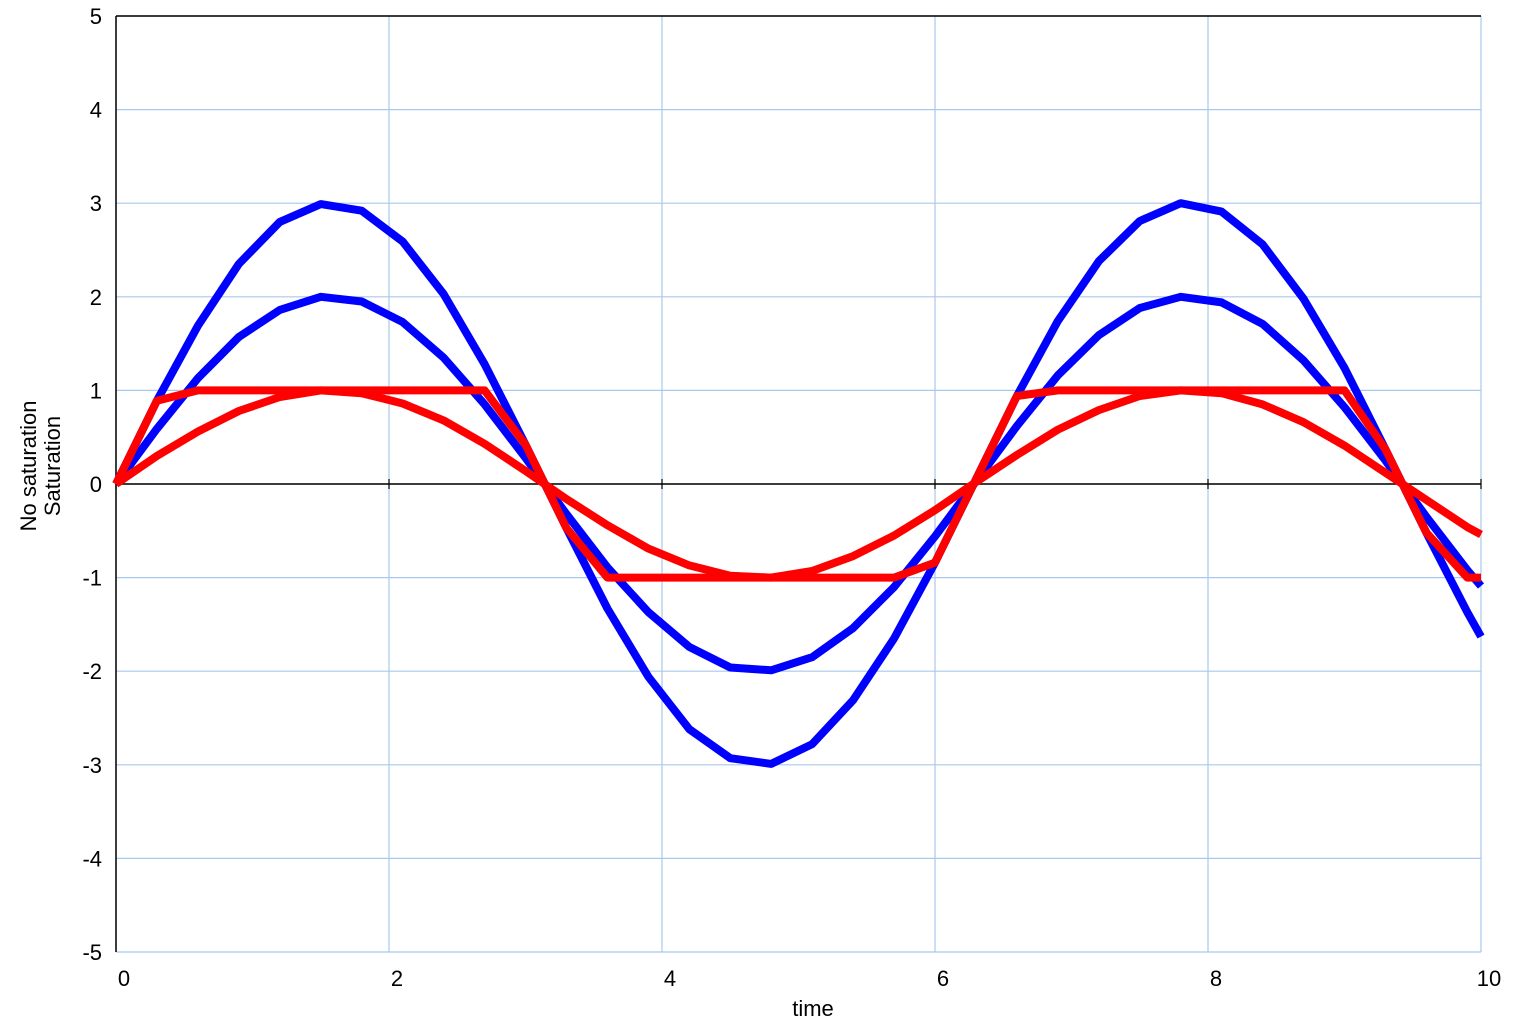 This screenshot has width=1517, height=1021. What do you see at coordinates (92, 952) in the screenshot?
I see `y-tick-label: -5` at bounding box center [92, 952].